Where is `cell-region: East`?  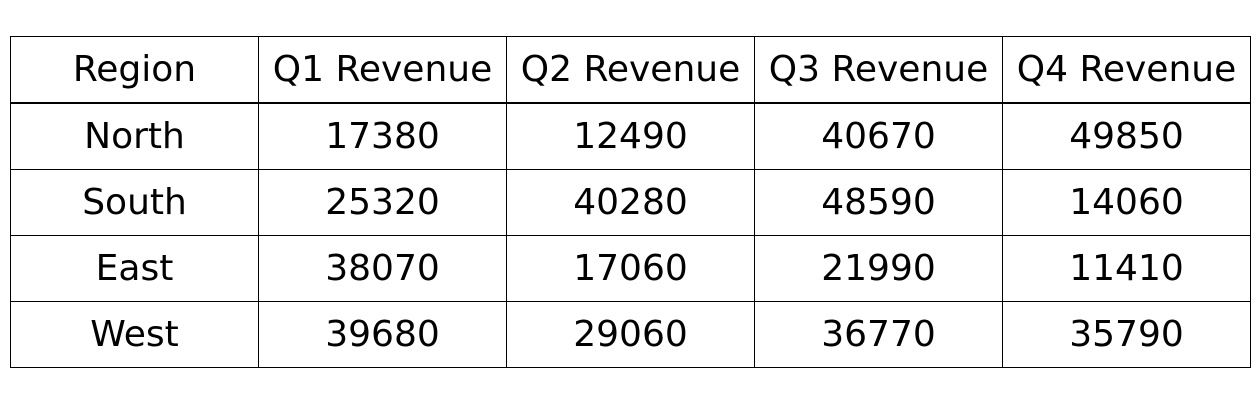
cell-region: East is located at coordinates (134, 268).